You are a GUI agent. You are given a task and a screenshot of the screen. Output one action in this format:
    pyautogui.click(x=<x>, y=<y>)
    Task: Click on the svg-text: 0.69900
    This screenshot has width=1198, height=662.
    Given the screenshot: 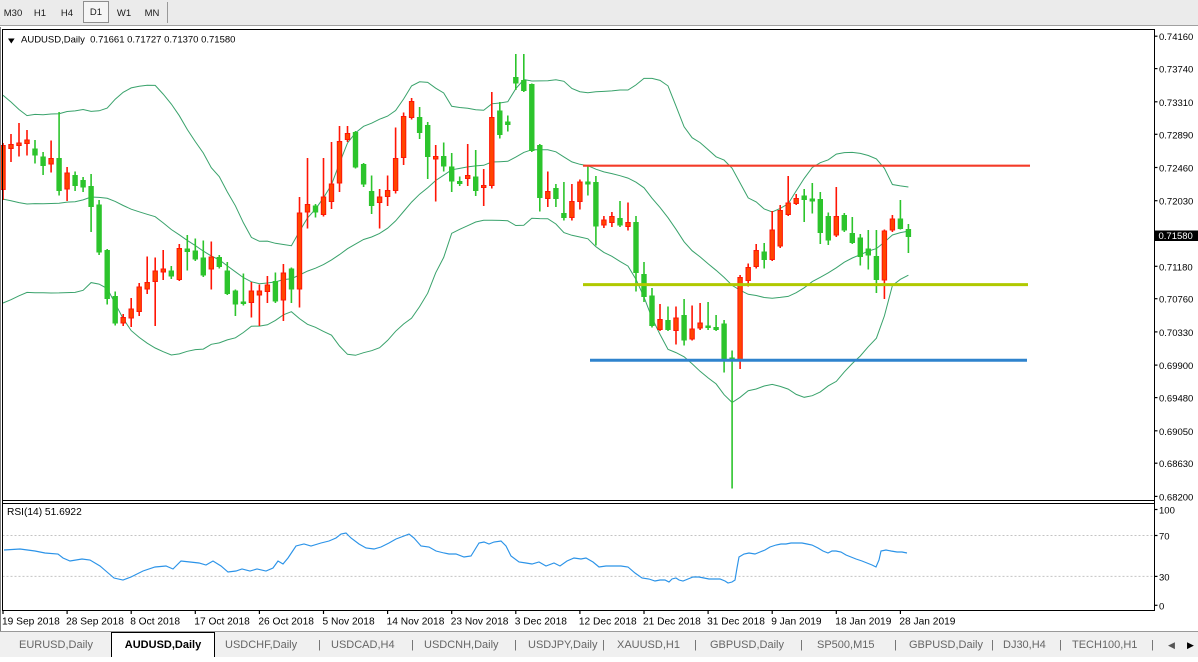 What is the action you would take?
    pyautogui.click(x=1176, y=366)
    